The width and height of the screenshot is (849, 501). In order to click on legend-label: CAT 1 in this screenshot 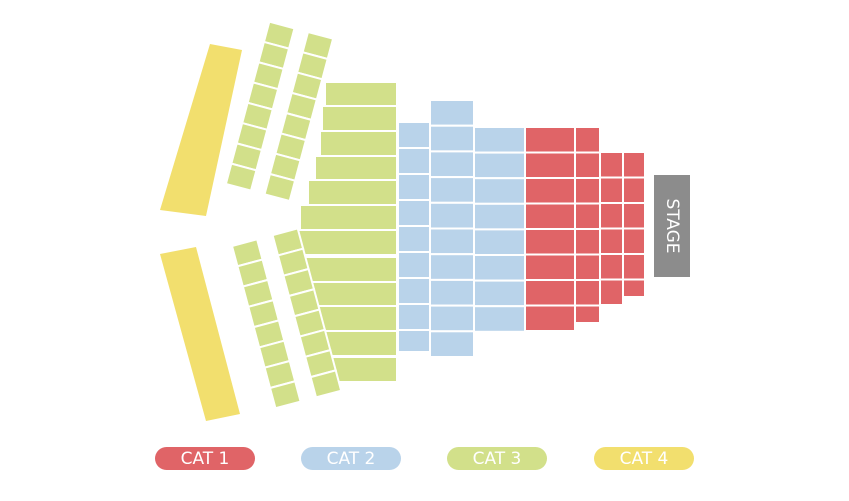, I will do `click(205, 459)`.